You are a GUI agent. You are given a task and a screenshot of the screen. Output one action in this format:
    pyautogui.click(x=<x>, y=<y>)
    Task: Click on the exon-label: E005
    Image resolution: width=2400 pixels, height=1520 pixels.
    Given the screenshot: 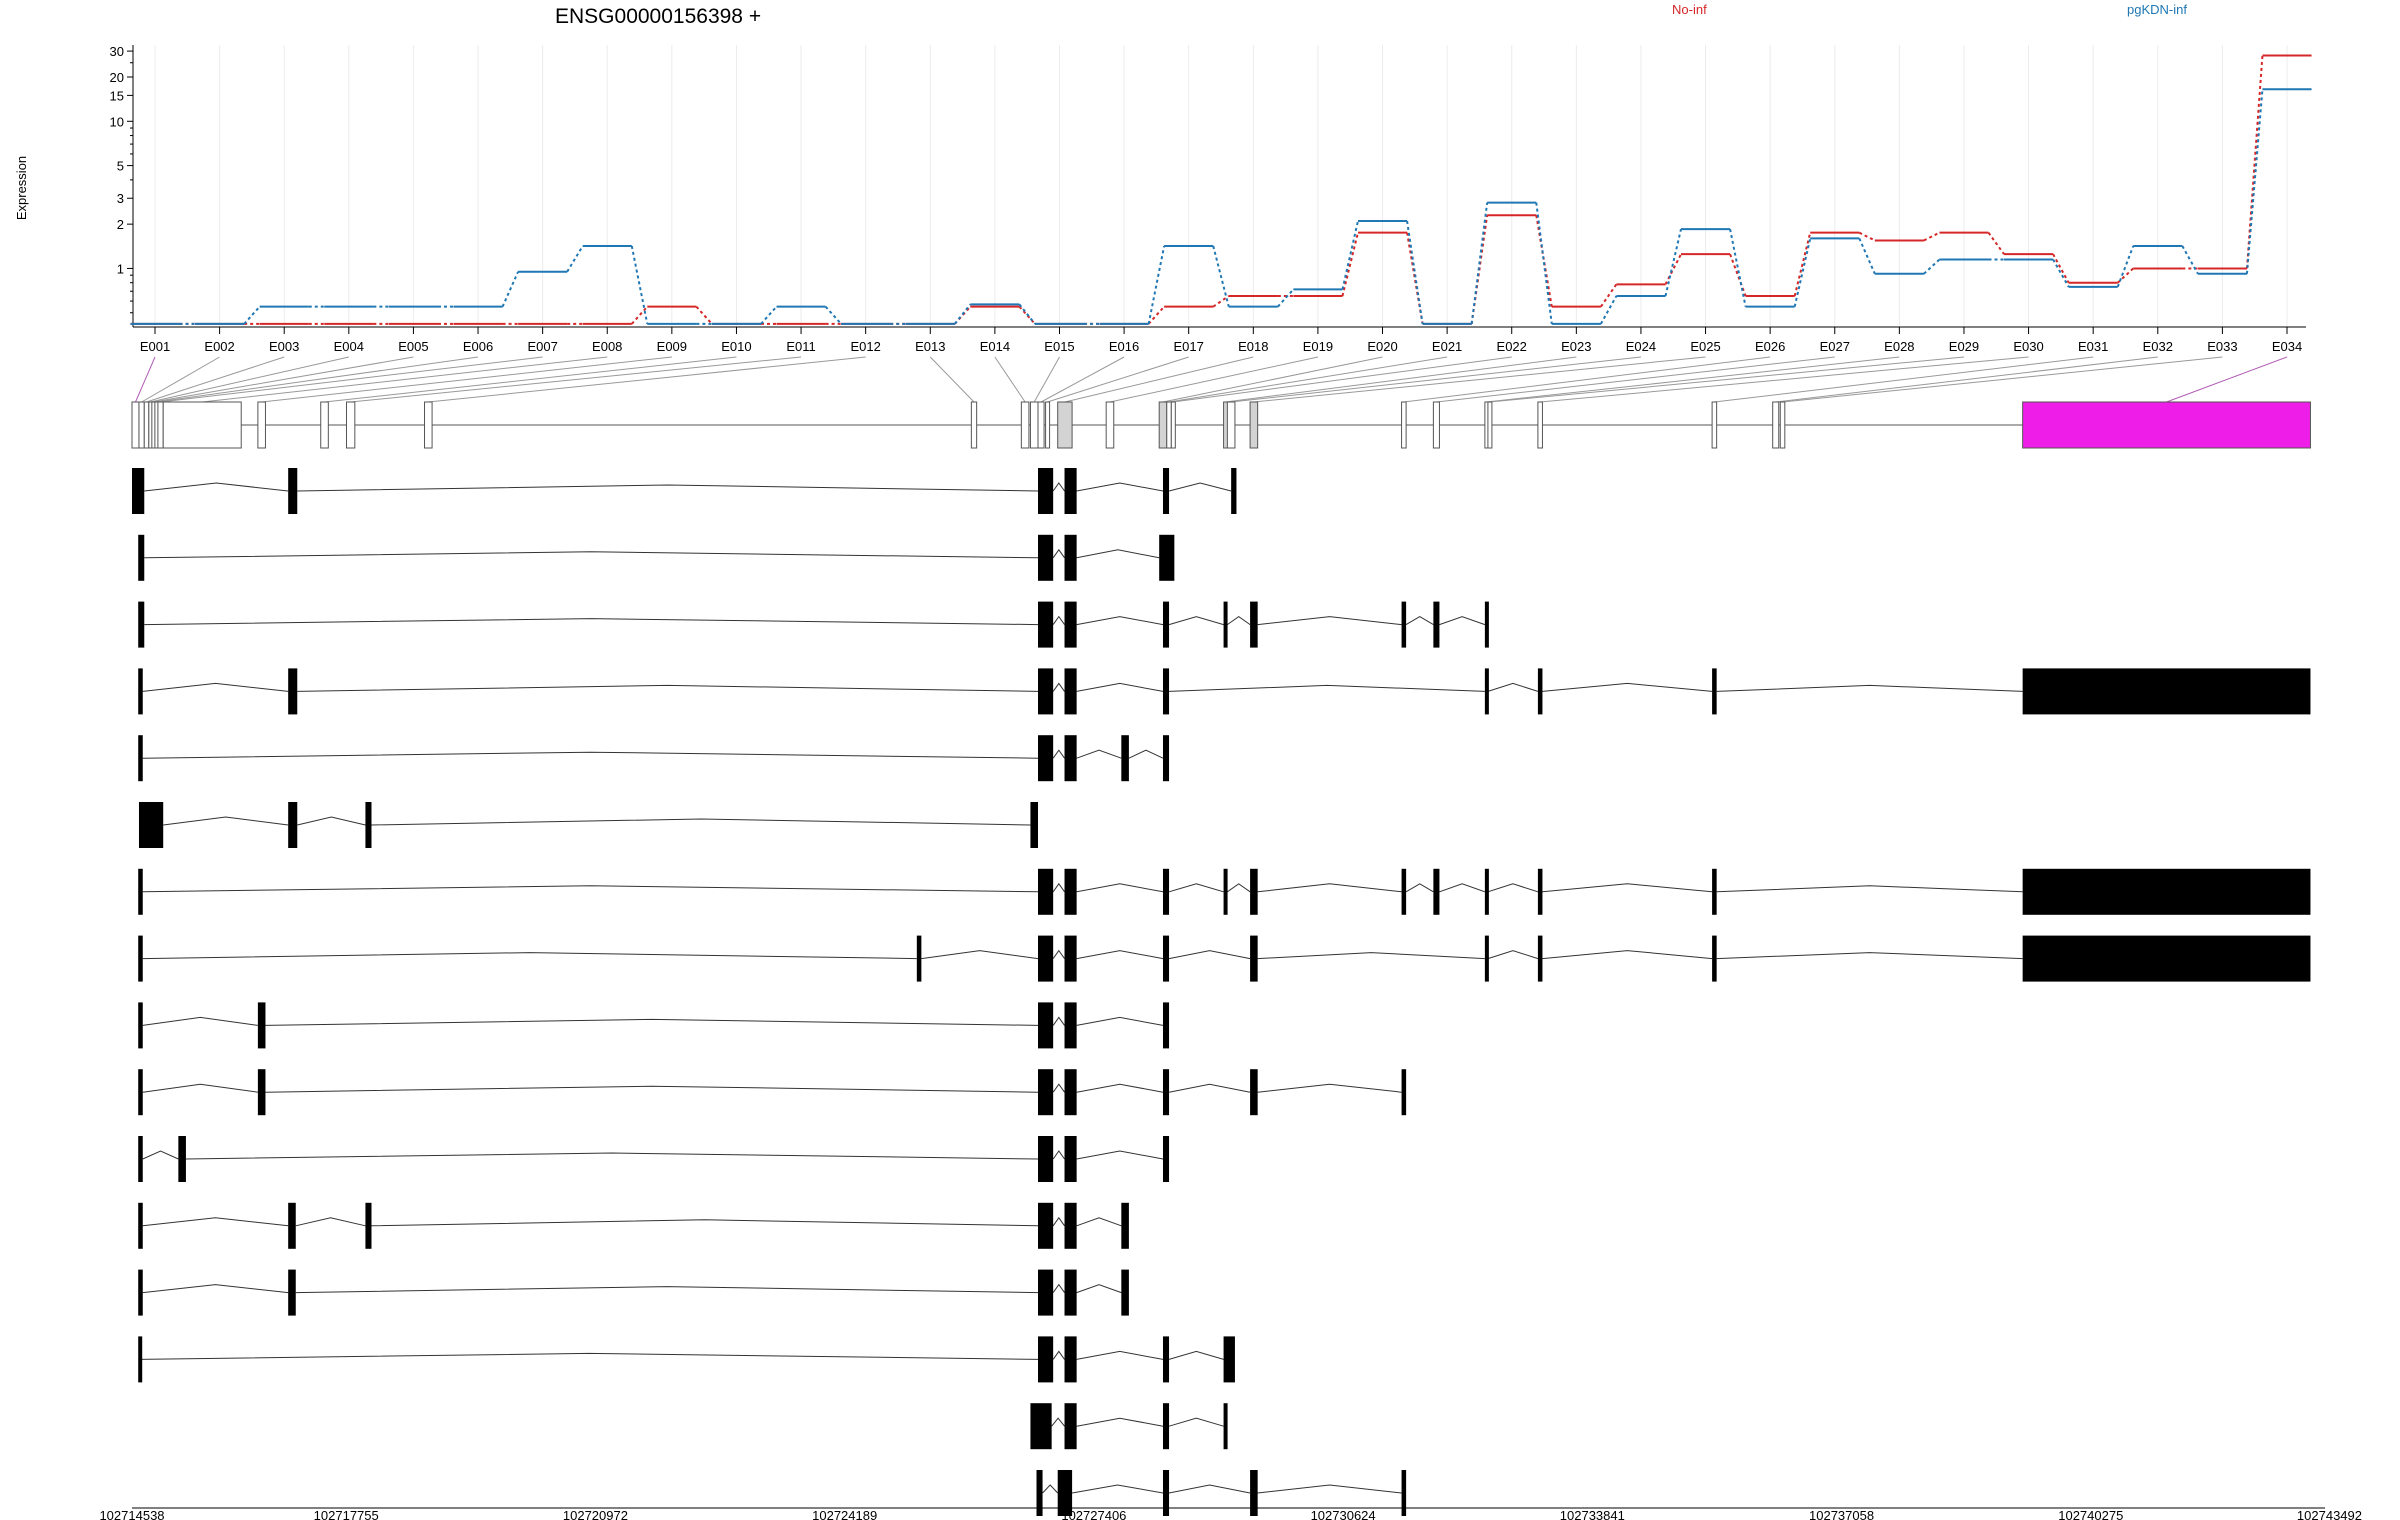 What is the action you would take?
    pyautogui.click(x=413, y=346)
    